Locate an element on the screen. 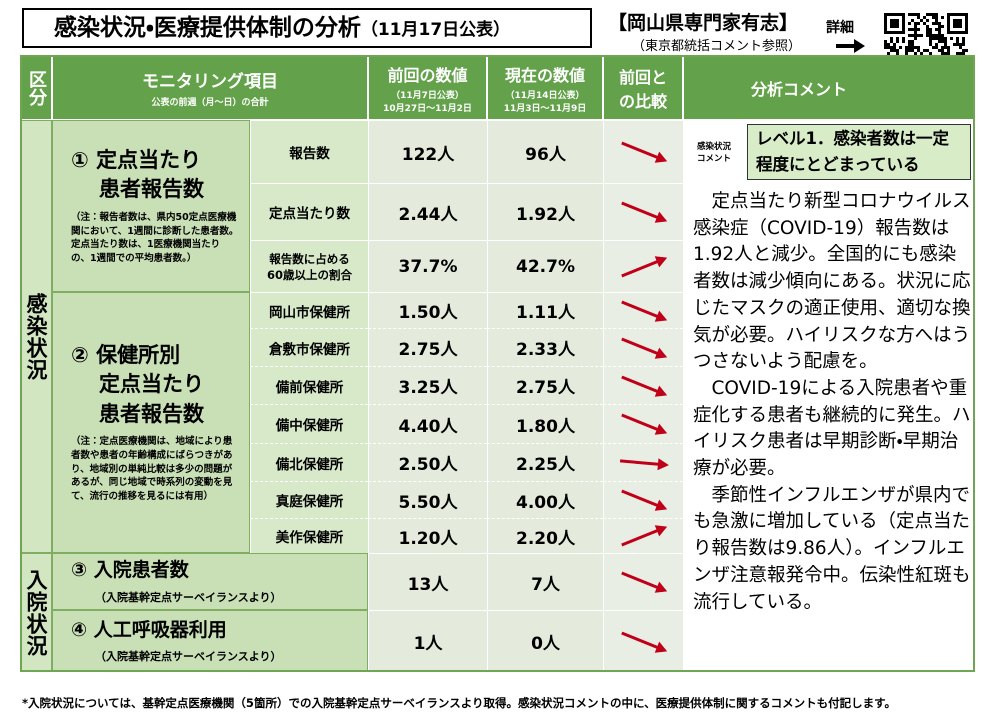  row-name: 定点当たり数 is located at coordinates (309, 211).